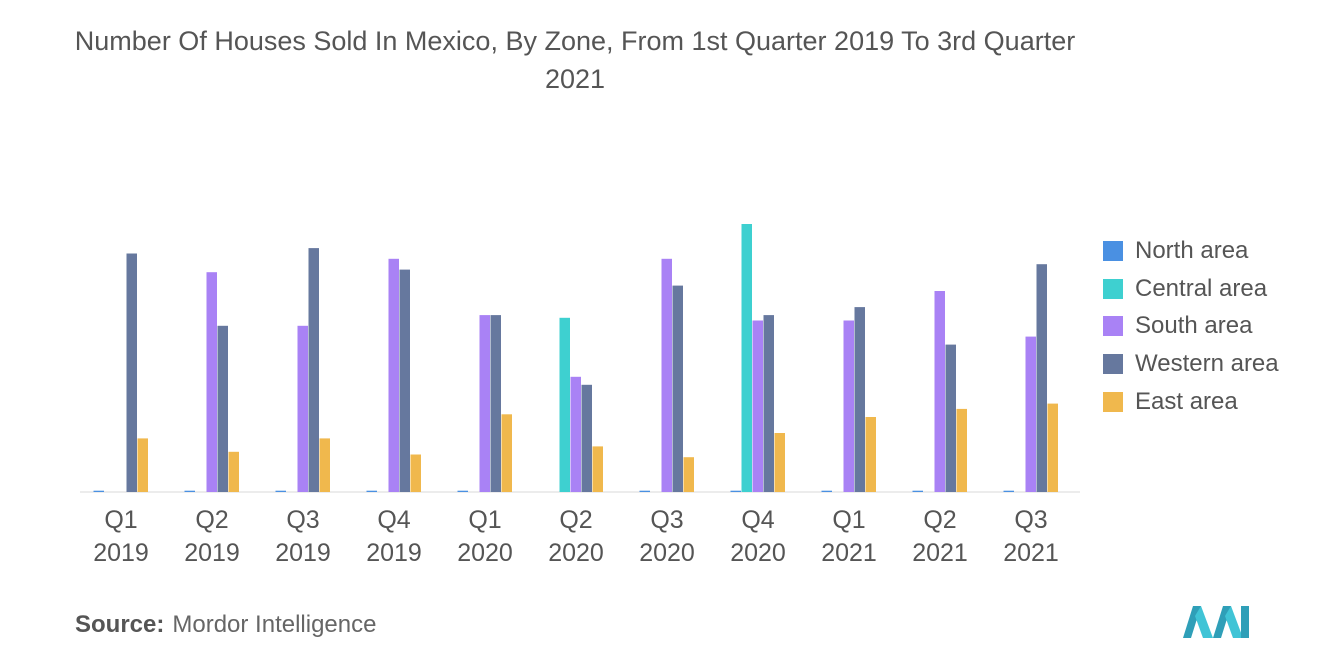 The image size is (1320, 665). Describe the element at coordinates (826, 491) in the screenshot. I see `bar-north-area-q1-2021` at that location.